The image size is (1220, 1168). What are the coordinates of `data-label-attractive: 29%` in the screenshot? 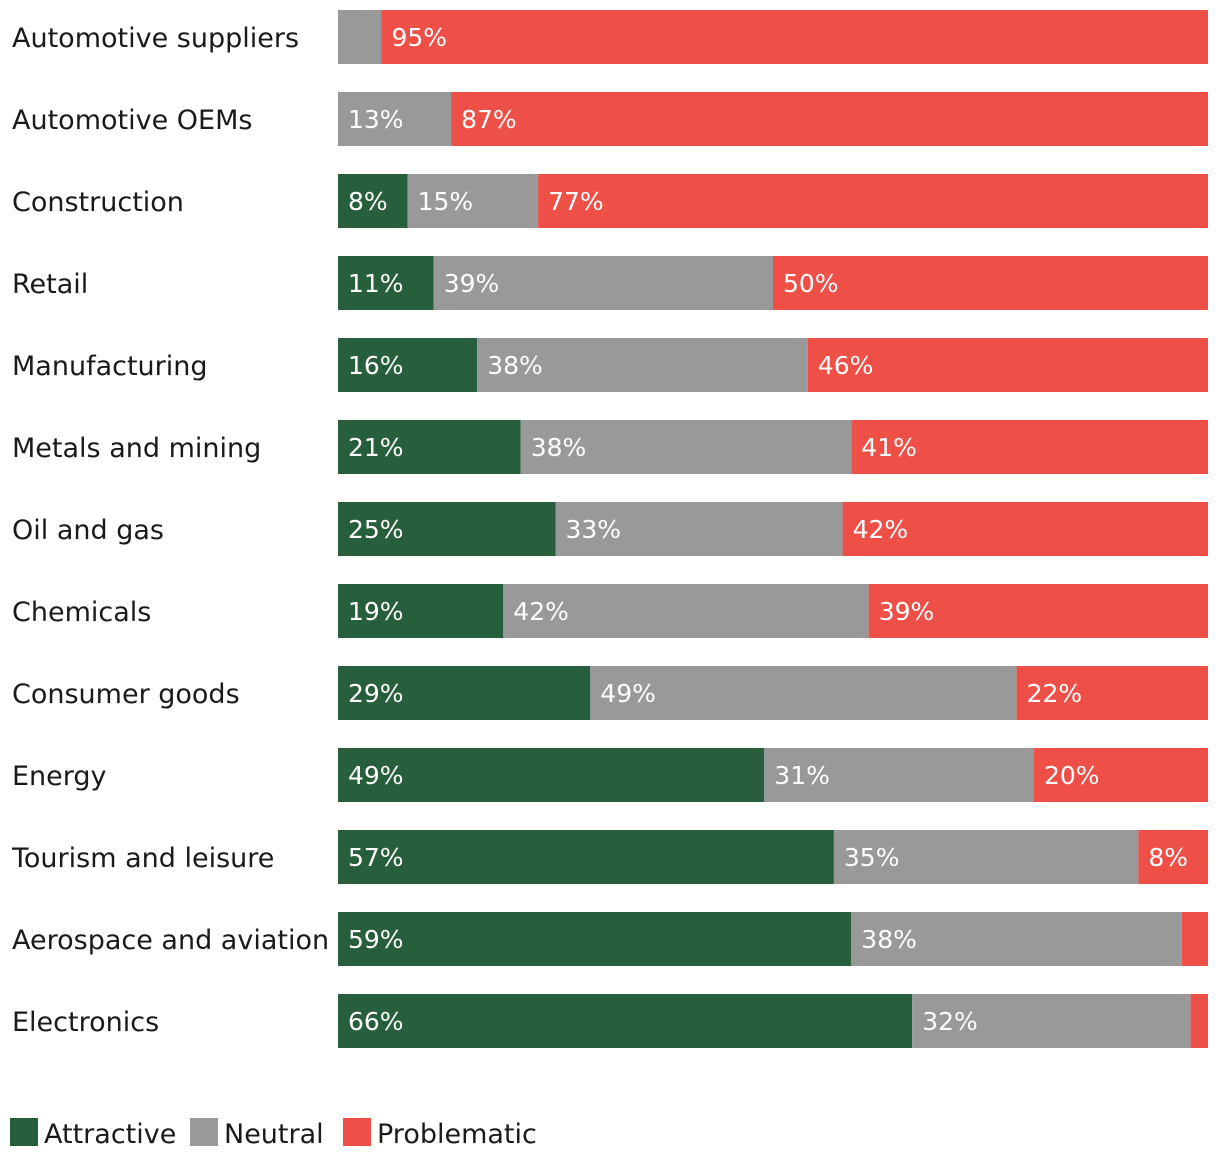 It's located at (376, 693).